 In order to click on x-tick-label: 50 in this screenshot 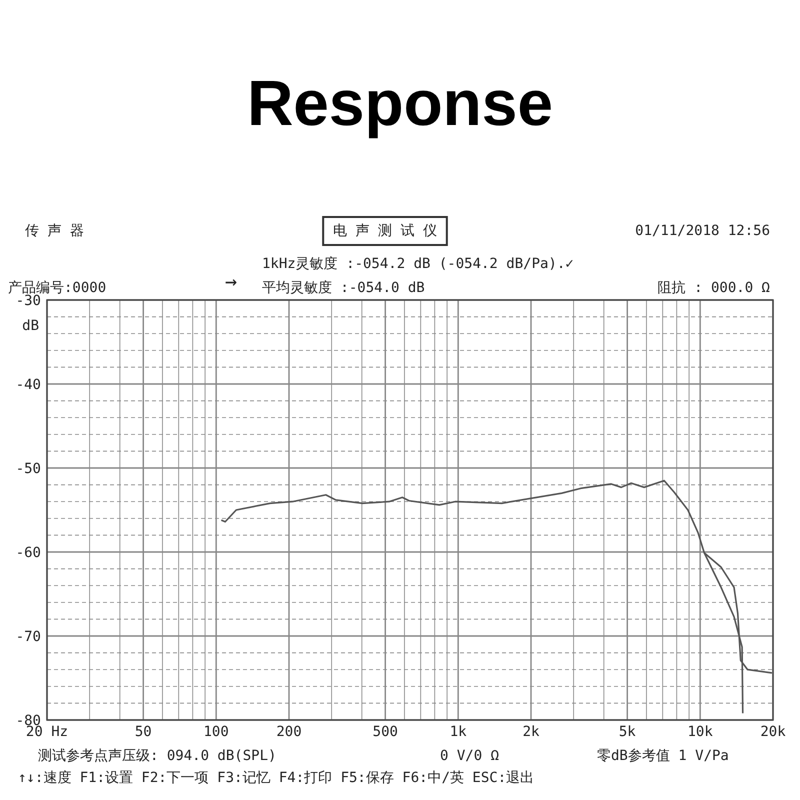, I will do `click(143, 732)`.